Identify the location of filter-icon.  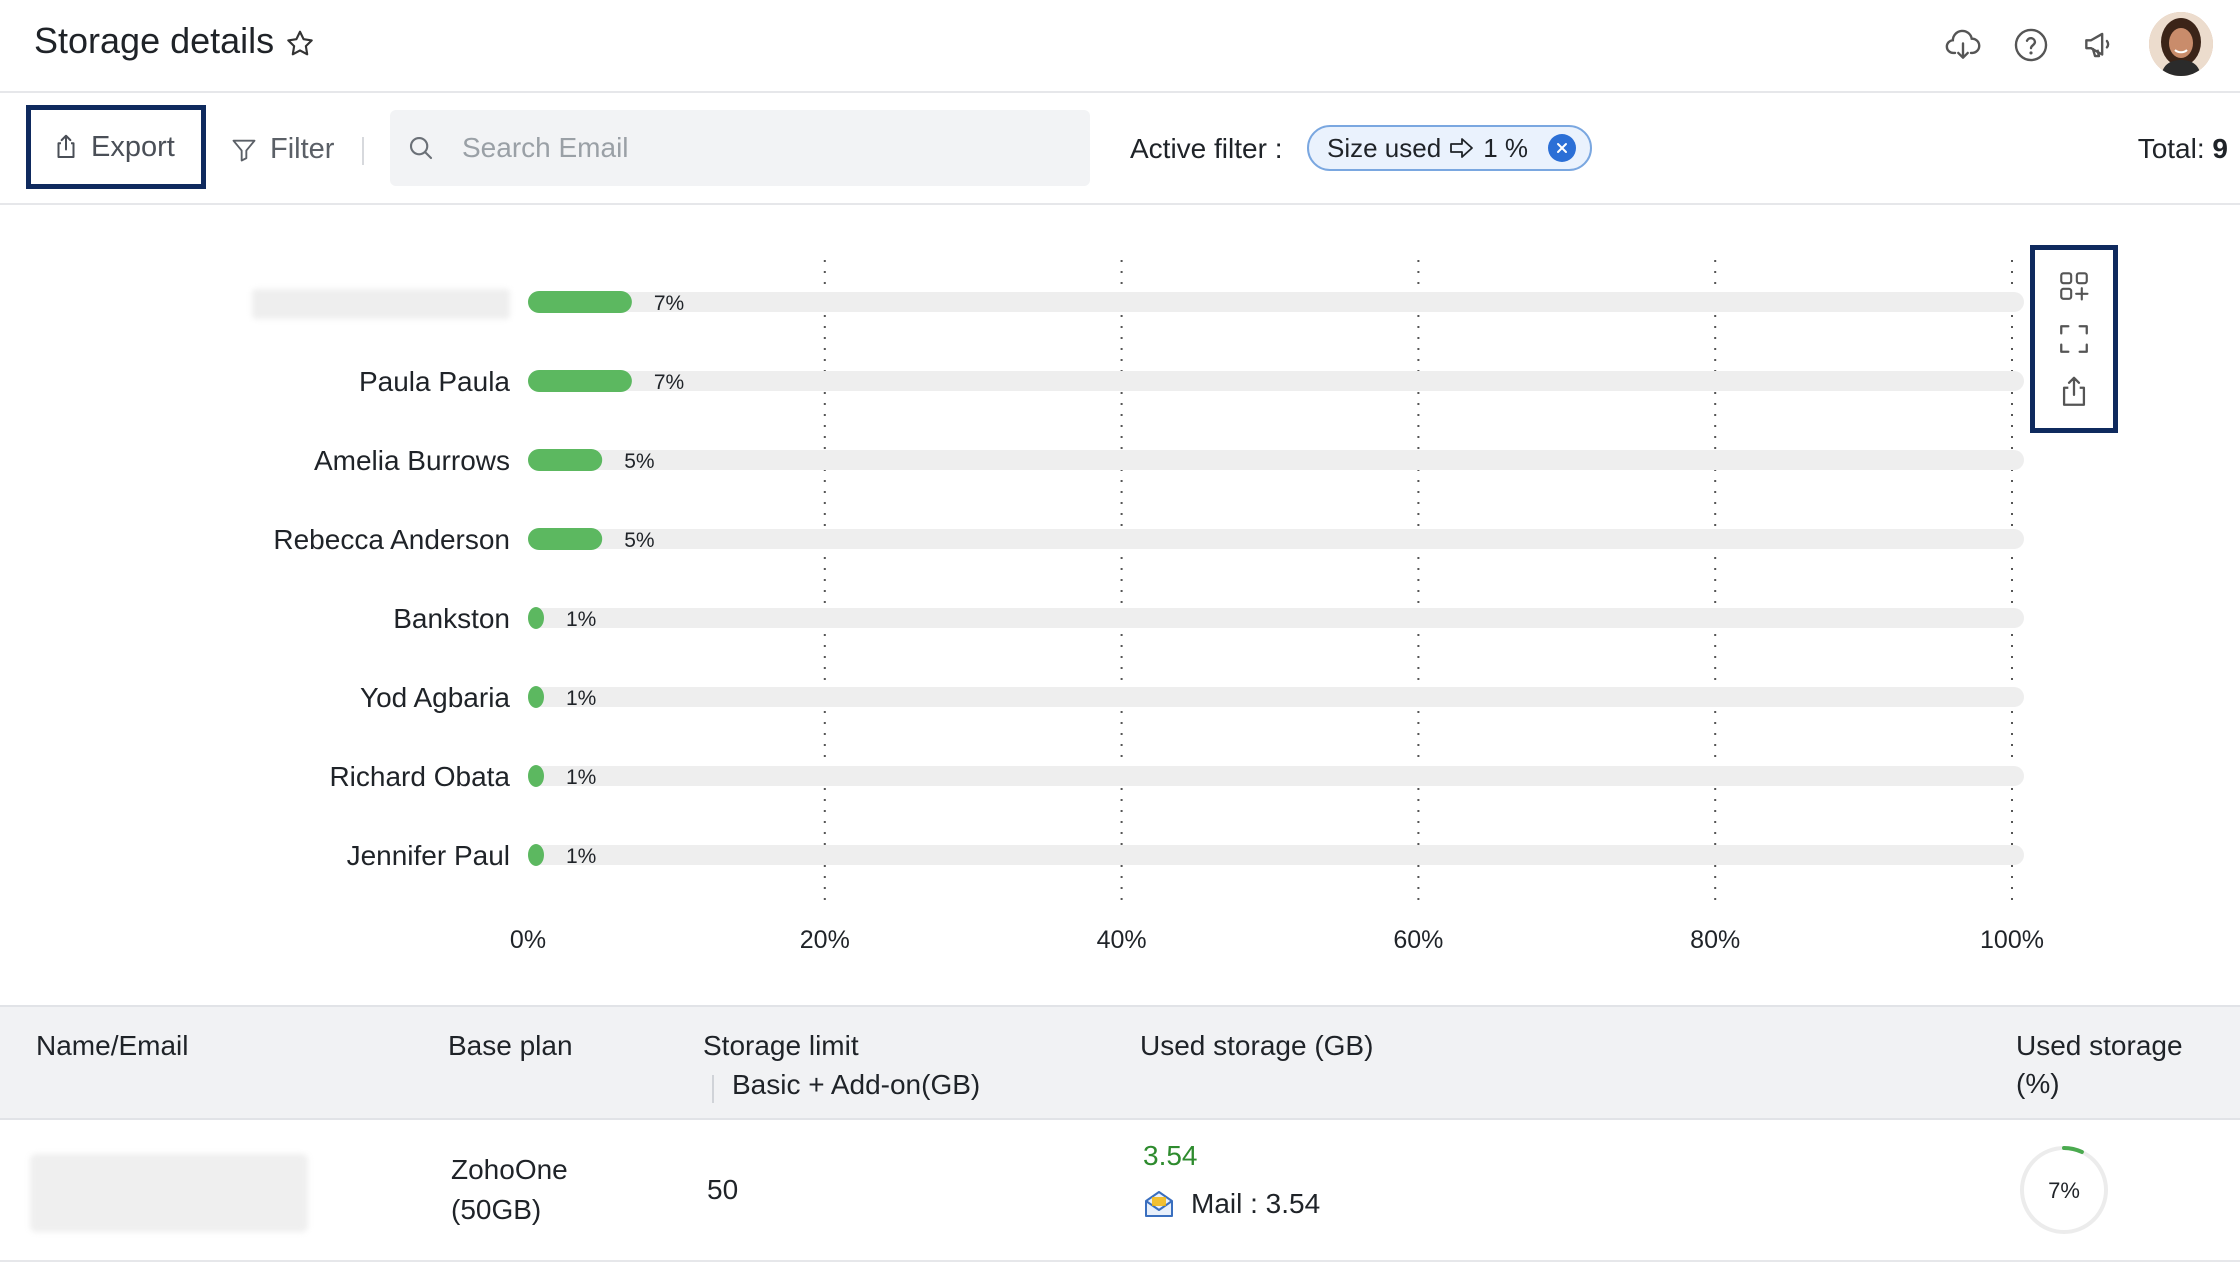
(244, 150).